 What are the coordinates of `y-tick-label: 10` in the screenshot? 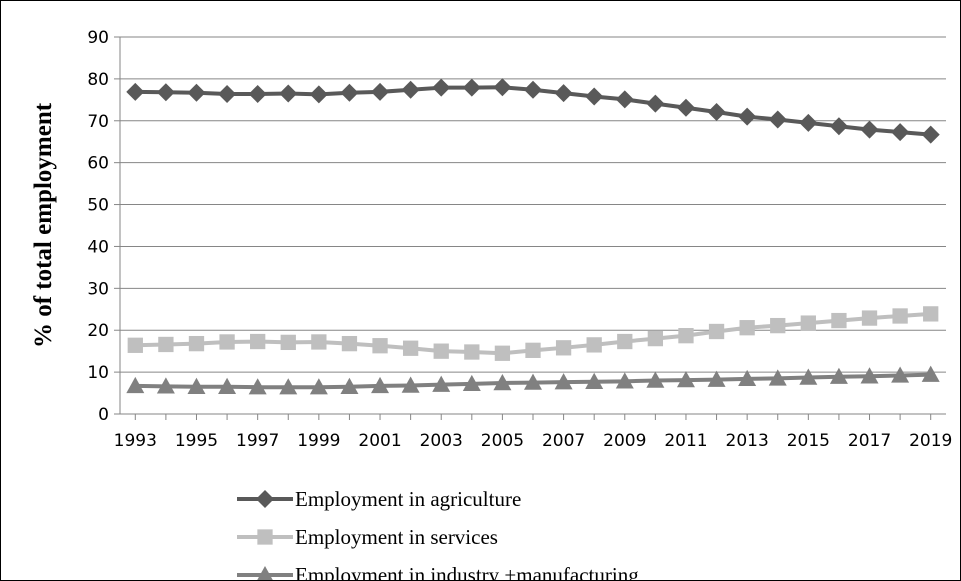 It's located at (98, 373).